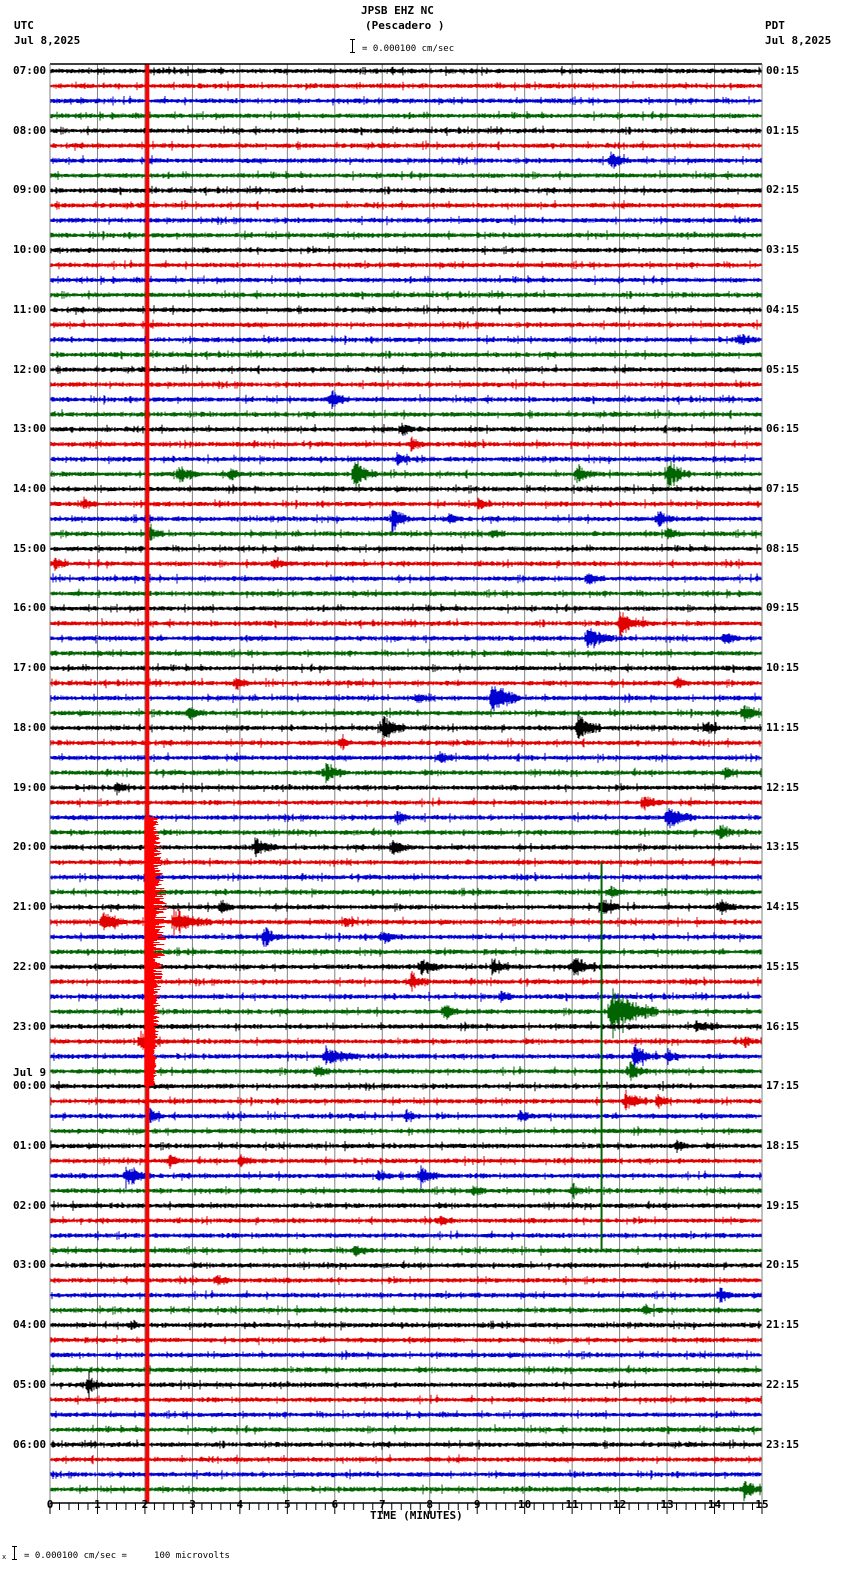 The image size is (850, 1584). Describe the element at coordinates (525, 1504) in the screenshot. I see `x-tick-label: 10` at that location.